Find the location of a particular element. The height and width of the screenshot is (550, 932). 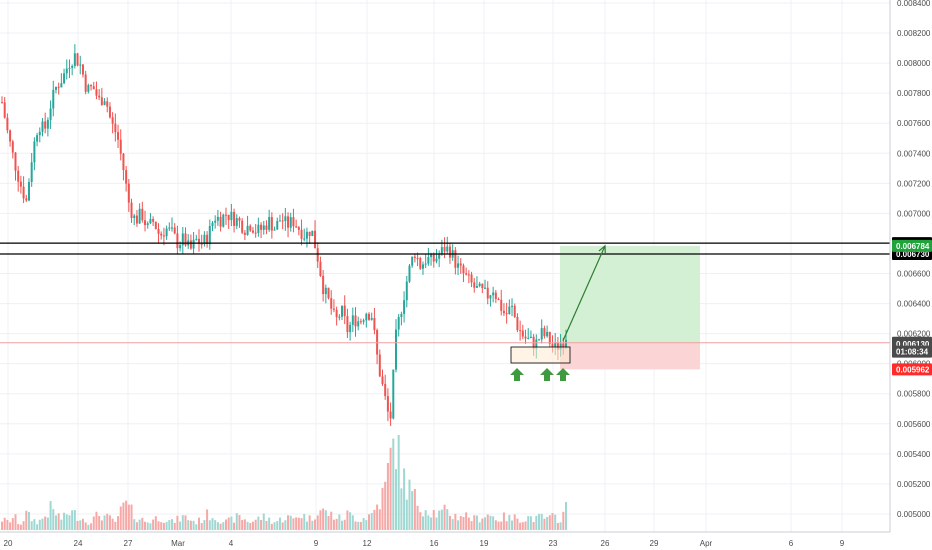

x-tick-label: 9 is located at coordinates (842, 543).